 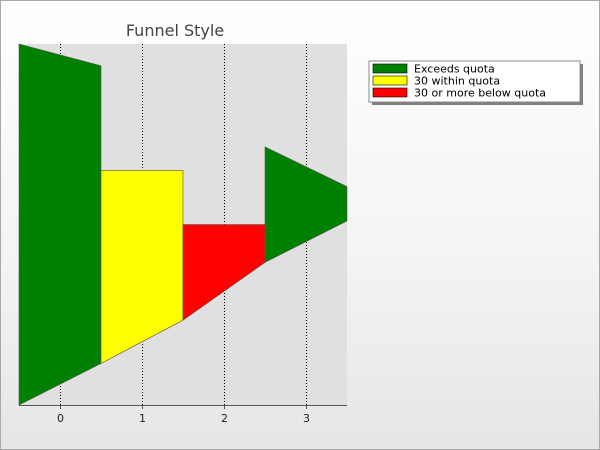 What do you see at coordinates (454, 69) in the screenshot?
I see `legend-label-0: Exceeds quota` at bounding box center [454, 69].